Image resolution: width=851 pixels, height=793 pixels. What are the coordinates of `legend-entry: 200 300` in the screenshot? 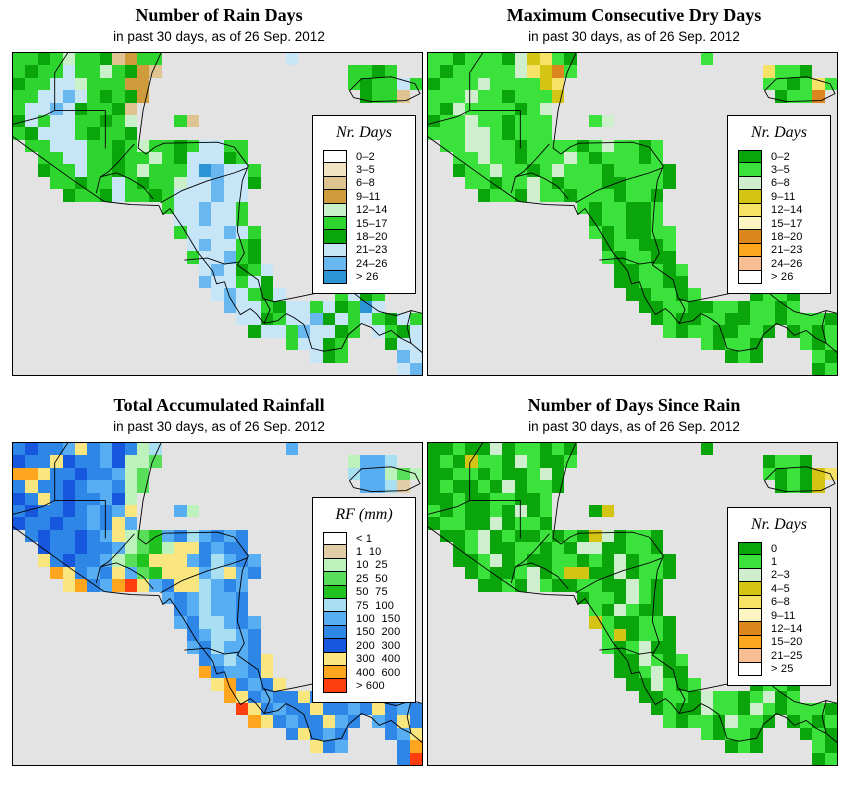 It's located at (365, 646).